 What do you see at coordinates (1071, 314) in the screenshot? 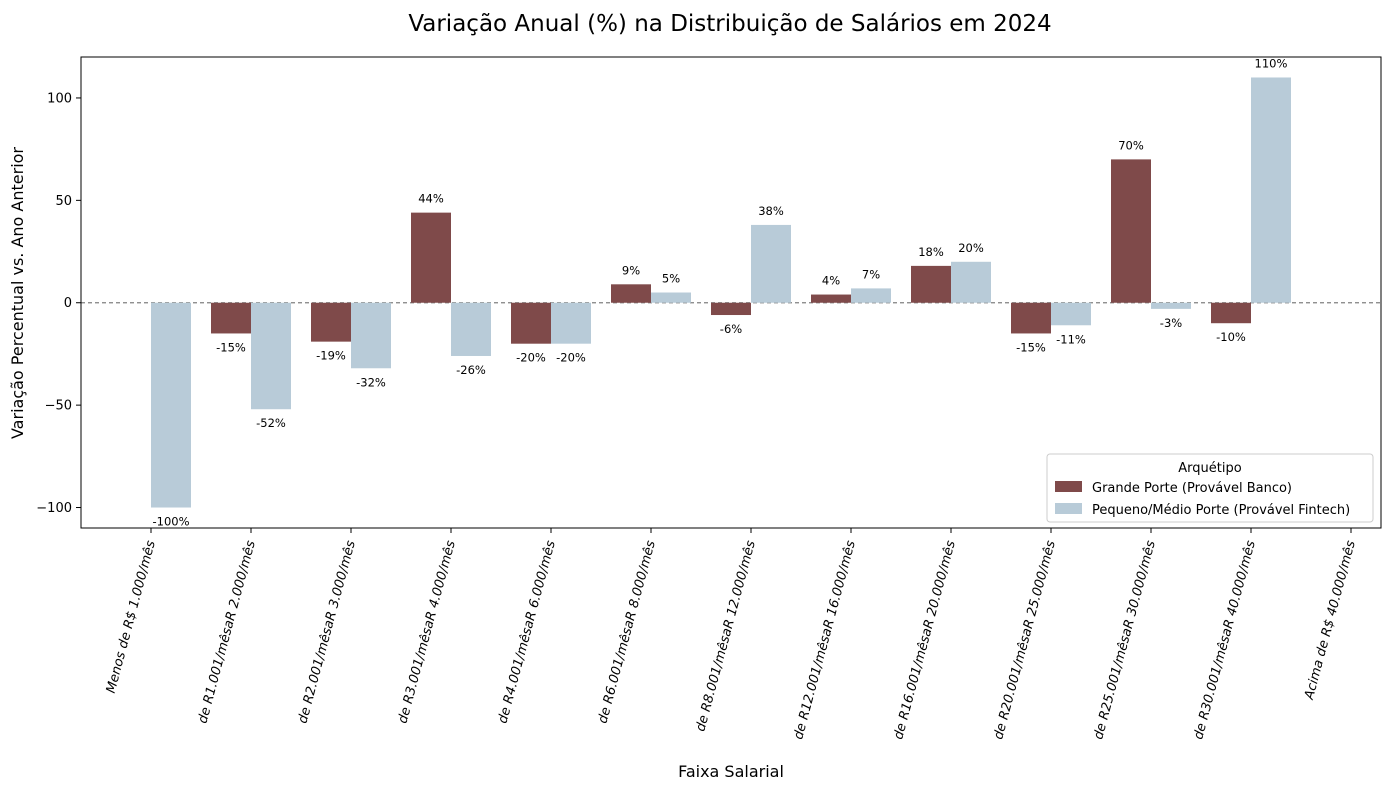
I see `bar-s1-c9` at bounding box center [1071, 314].